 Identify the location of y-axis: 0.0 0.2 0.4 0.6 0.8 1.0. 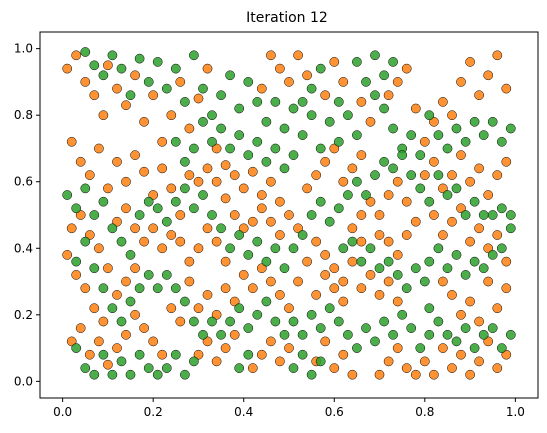
(27, 215).